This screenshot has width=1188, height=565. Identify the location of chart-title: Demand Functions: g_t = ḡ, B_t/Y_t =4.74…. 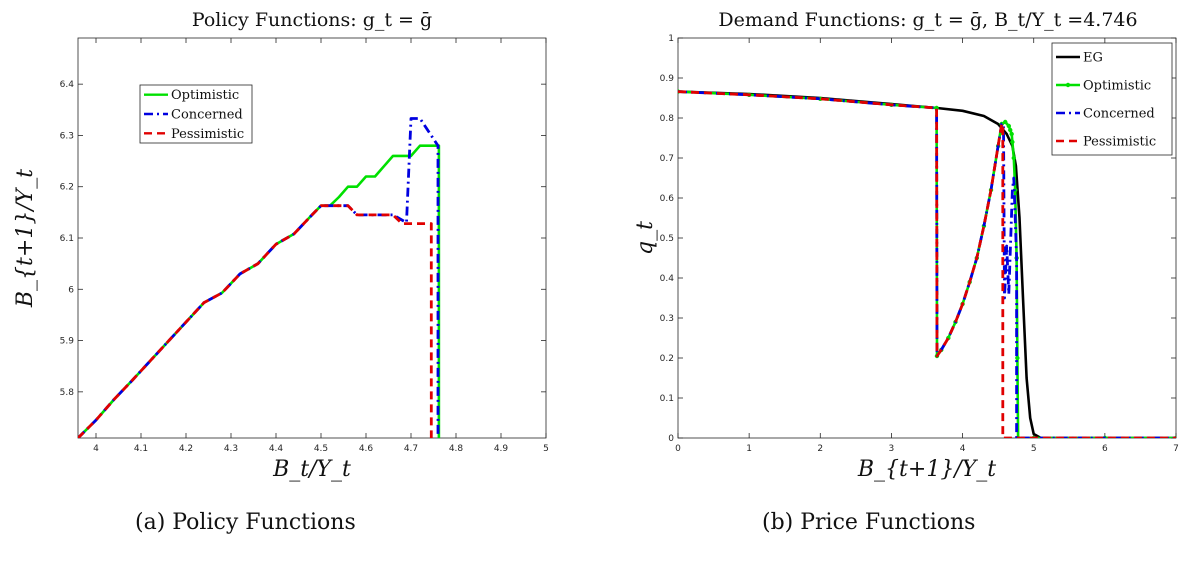
(927, 20).